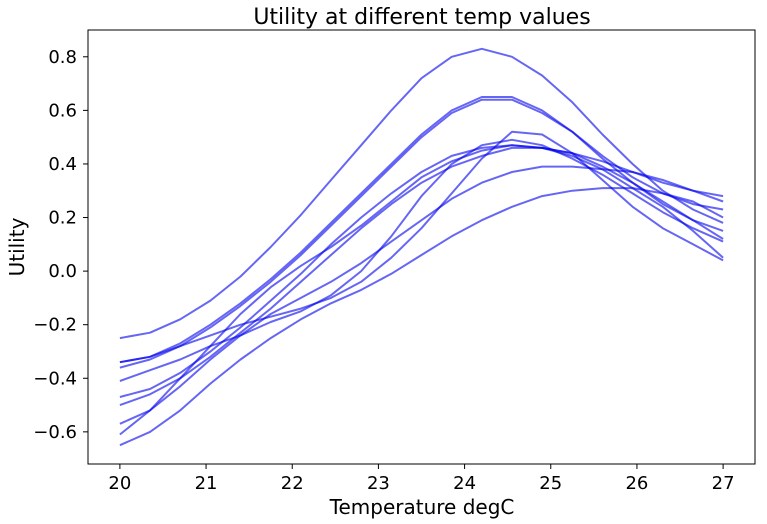 The width and height of the screenshot is (767, 524). Describe the element at coordinates (119, 483) in the screenshot. I see `x-tick-label: 20` at that location.